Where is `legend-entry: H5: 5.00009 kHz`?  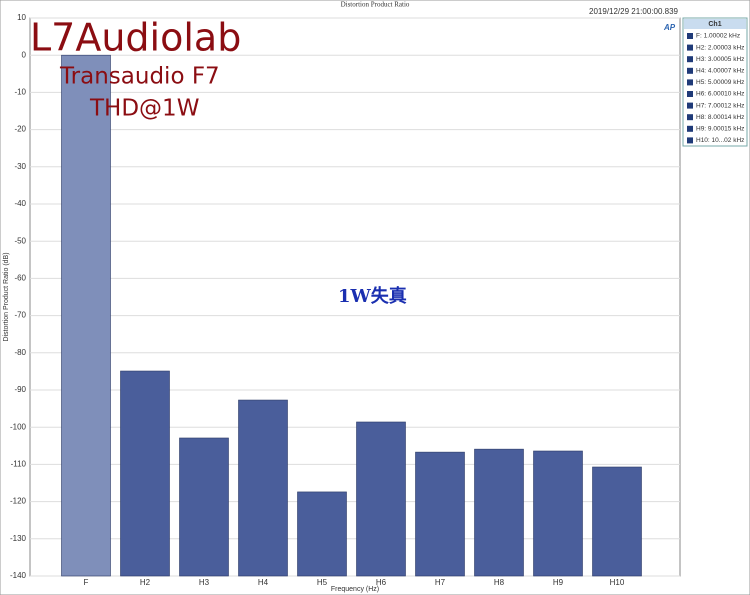 legend-entry: H5: 5.00009 kHz is located at coordinates (720, 82).